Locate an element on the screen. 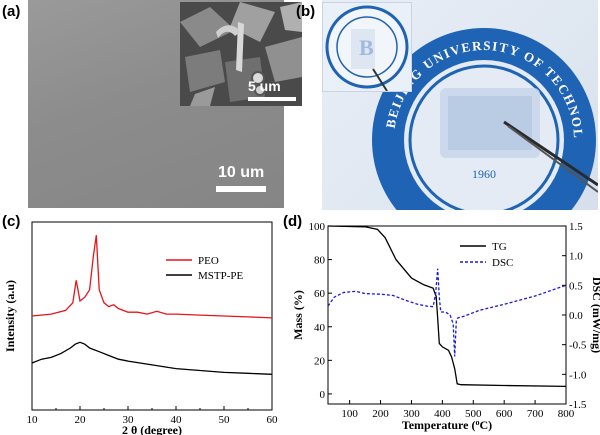 The image size is (600, 435). seal-inset-drawing: B is located at coordinates (367, 48).